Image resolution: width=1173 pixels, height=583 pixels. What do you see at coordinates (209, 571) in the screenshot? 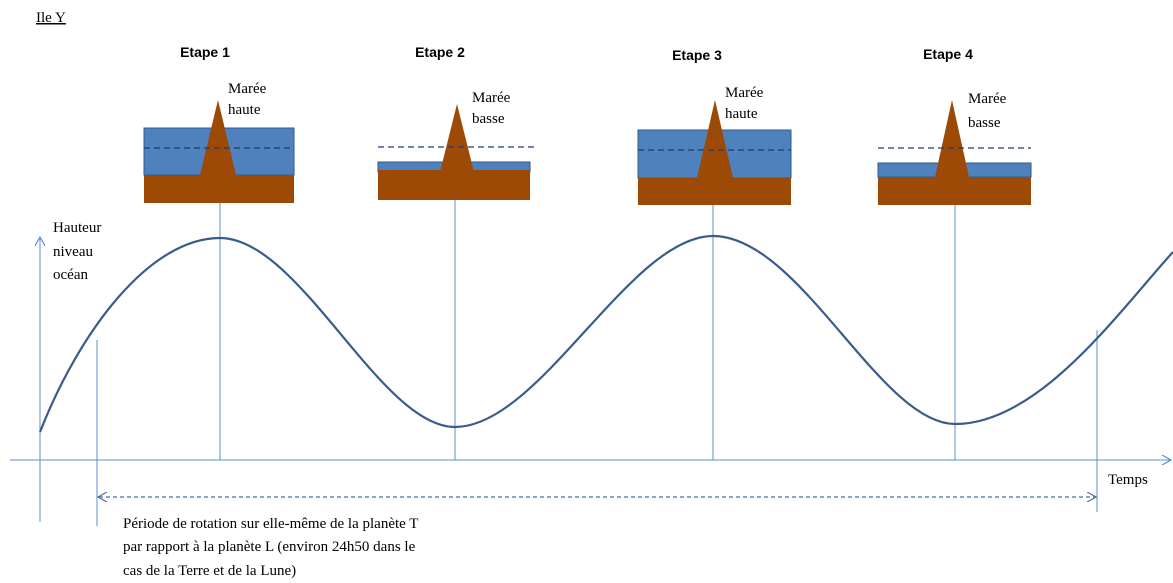
I see `period-note: cas de la Terre et de la Lune)` at bounding box center [209, 571].